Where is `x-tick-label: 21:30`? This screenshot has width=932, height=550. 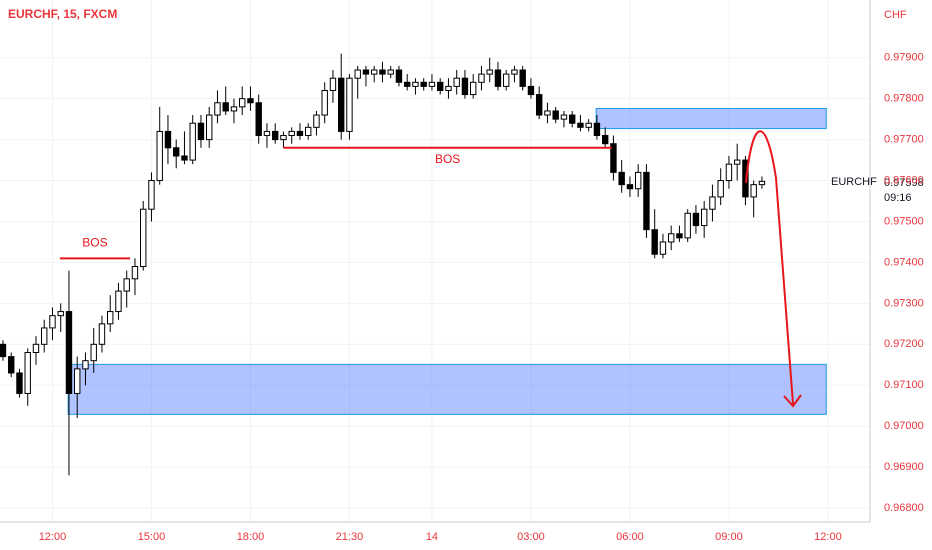 x-tick-label: 21:30 is located at coordinates (350, 537).